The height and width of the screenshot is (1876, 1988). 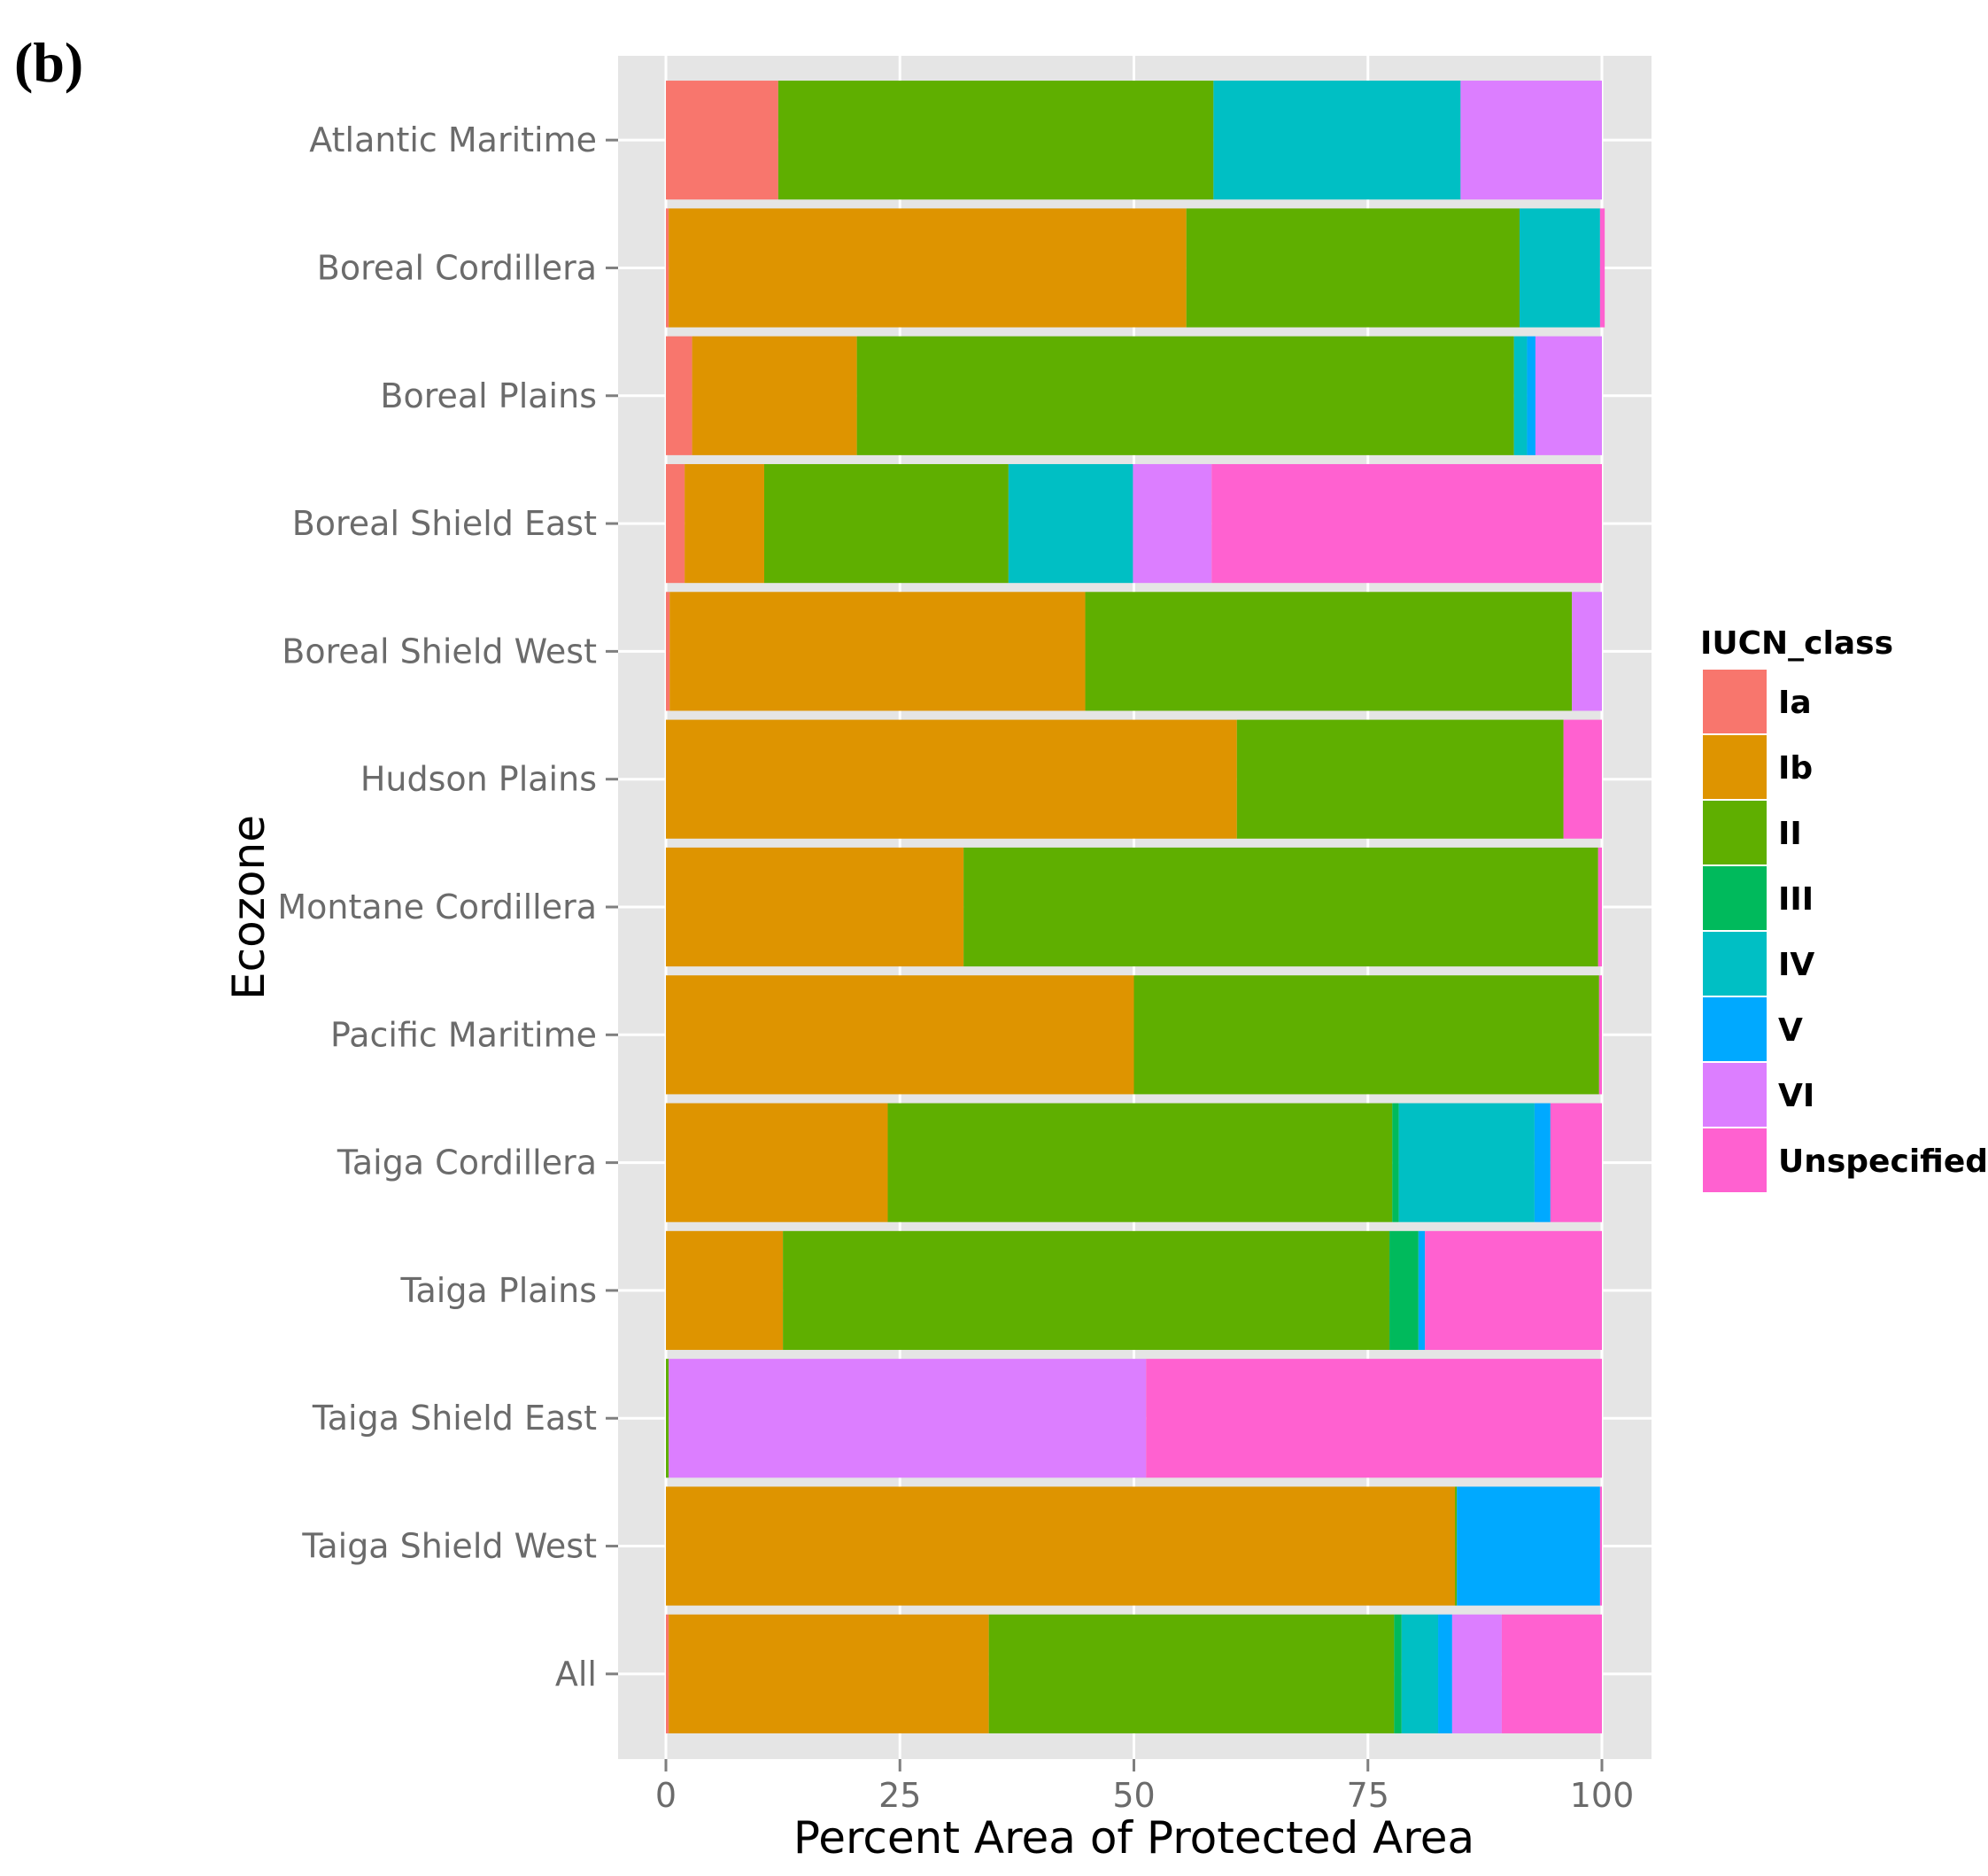 I want to click on y-tick-label: Boreal Cordillera, so click(x=457, y=267).